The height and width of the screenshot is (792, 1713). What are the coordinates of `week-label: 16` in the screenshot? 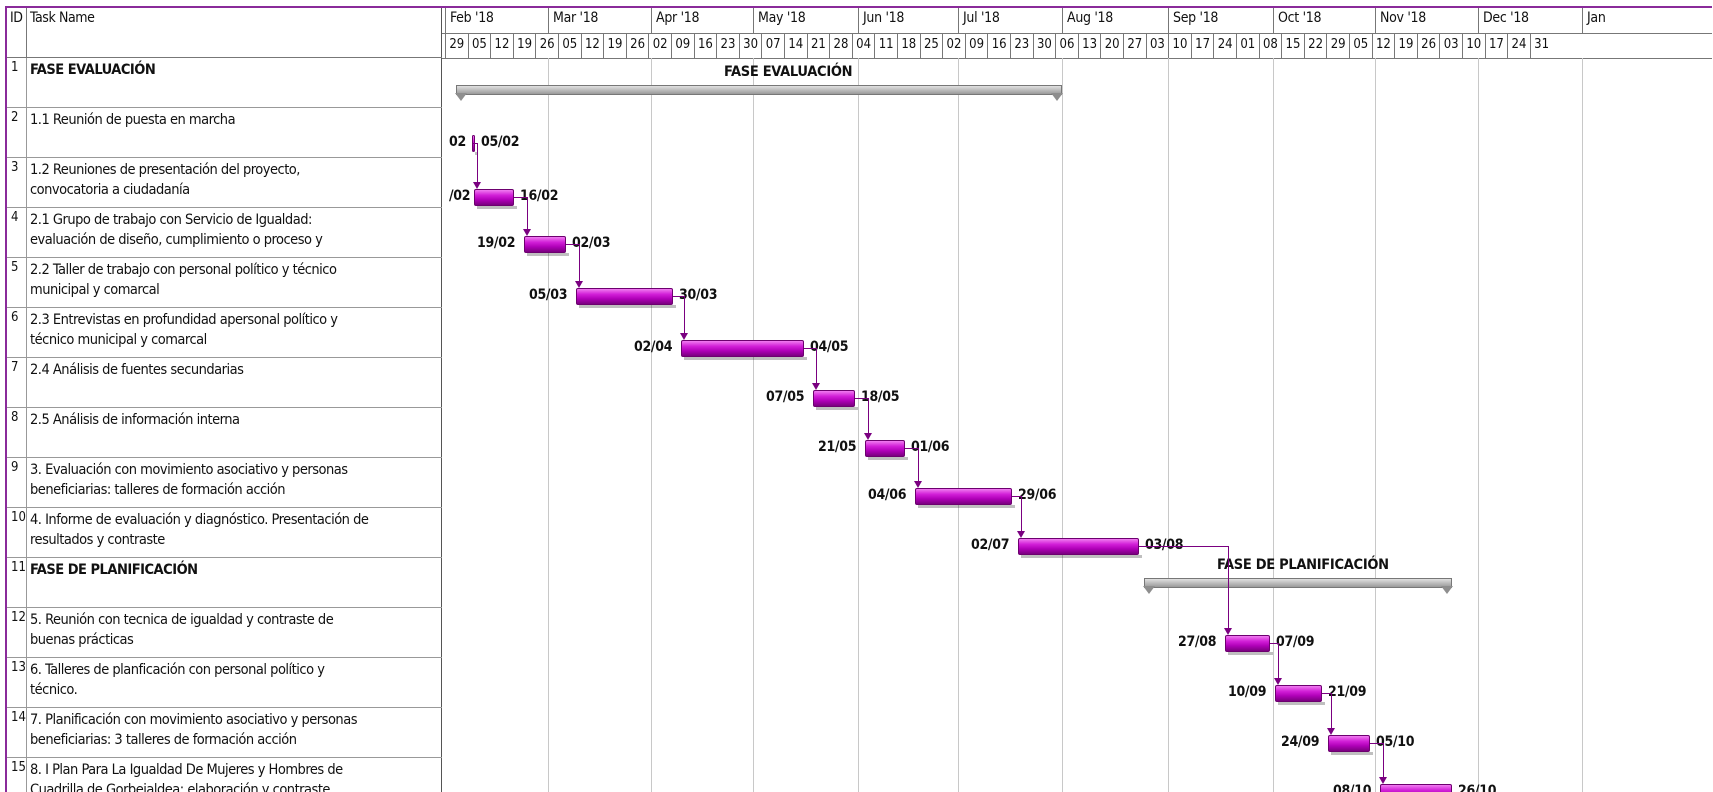 It's located at (705, 45).